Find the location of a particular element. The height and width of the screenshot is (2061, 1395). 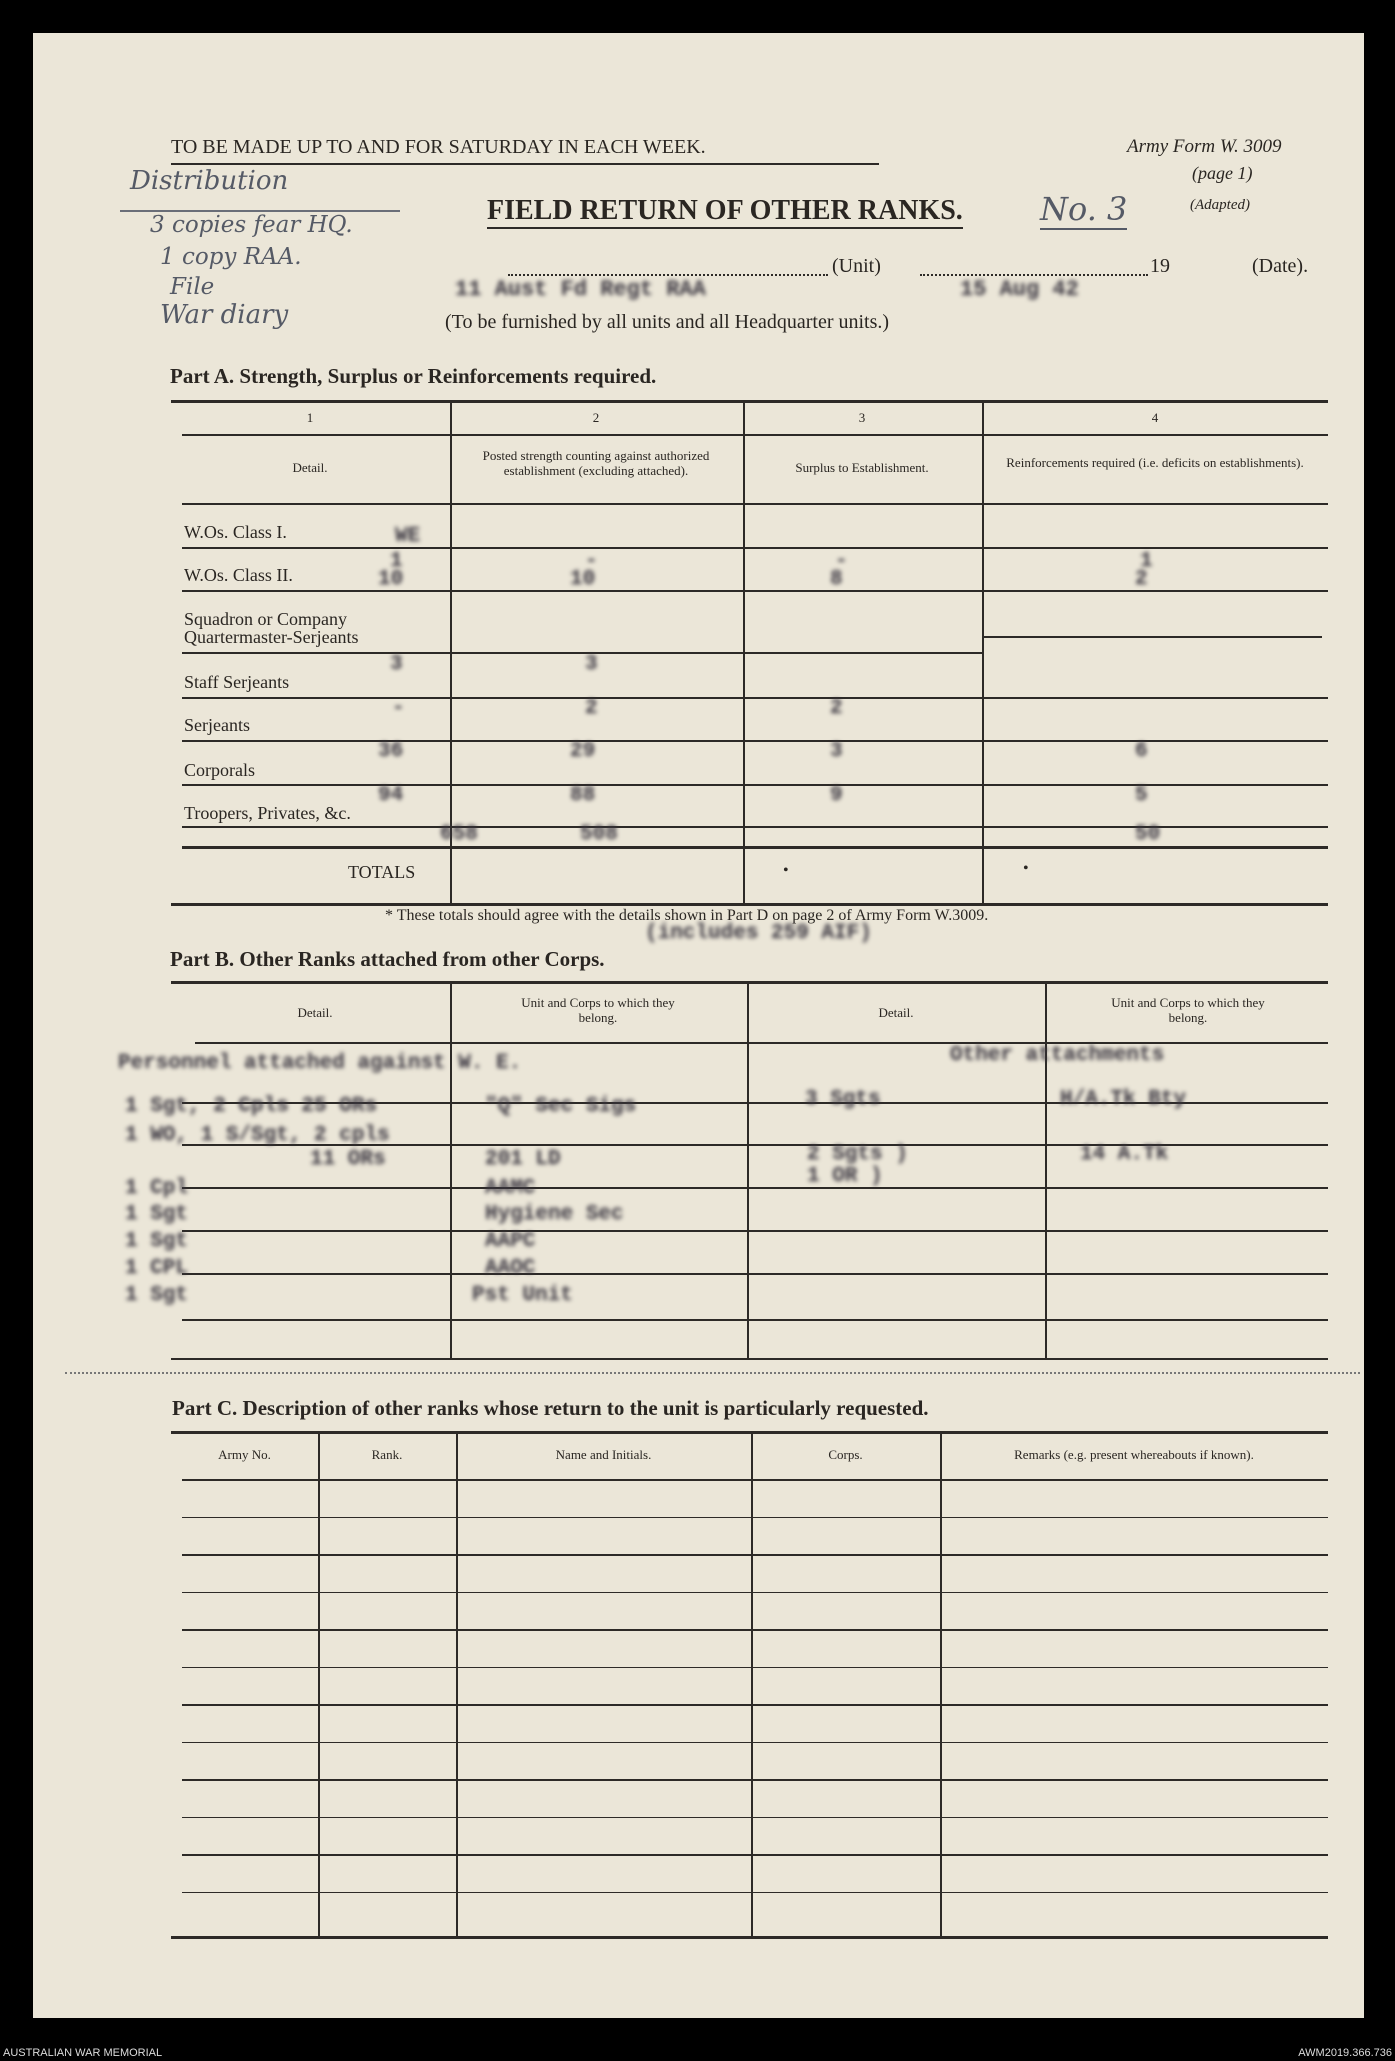

column-number: 1 is located at coordinates (310, 417).